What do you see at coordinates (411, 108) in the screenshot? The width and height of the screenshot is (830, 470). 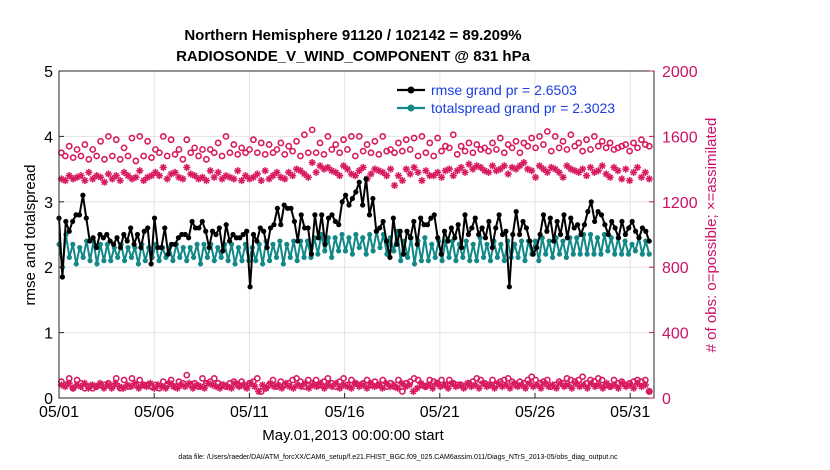 I see `legend-spread-marker` at bounding box center [411, 108].